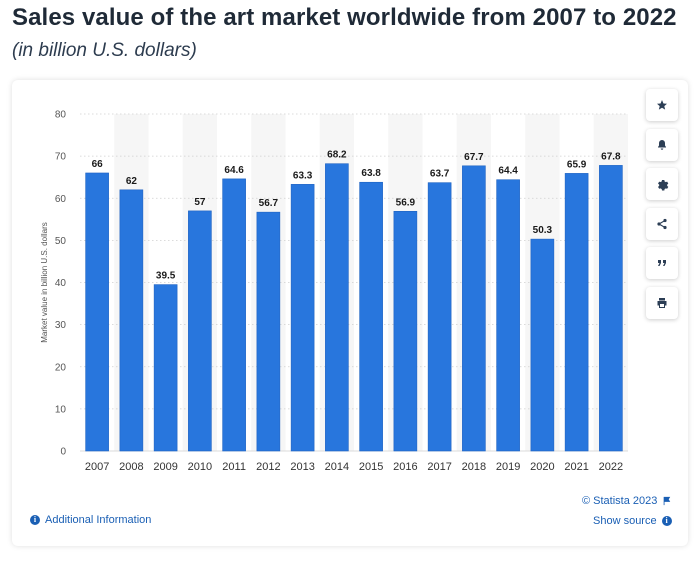  I want to click on settings-button, so click(662, 184).